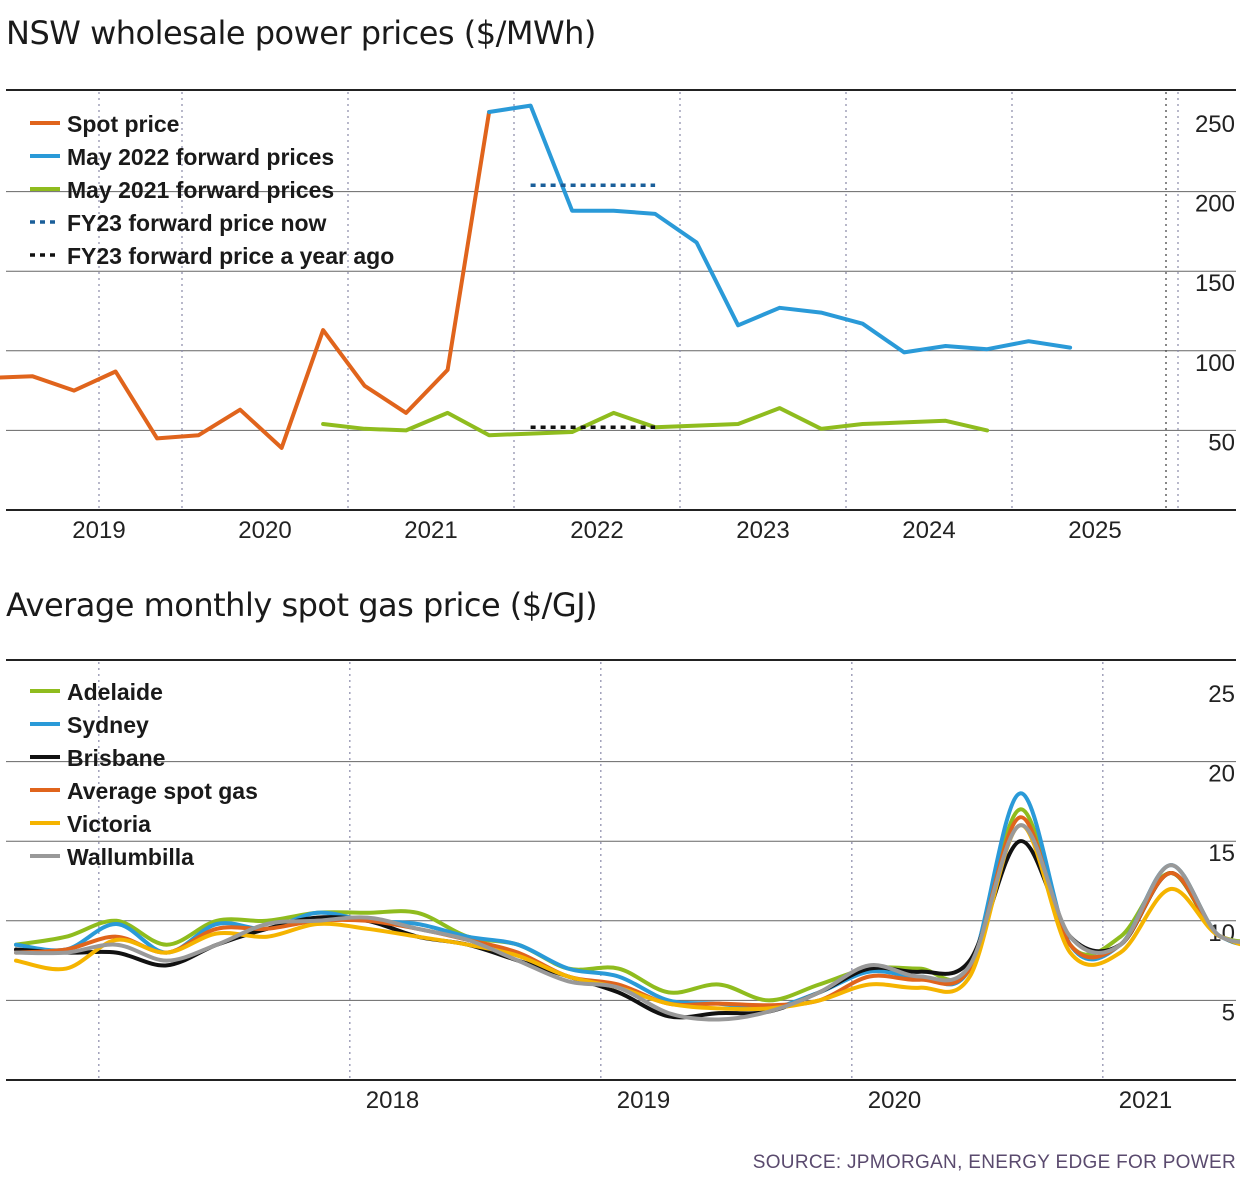  I want to click on legend-item-fy23-forward-price-now: FY23 forward price now, so click(178, 223).